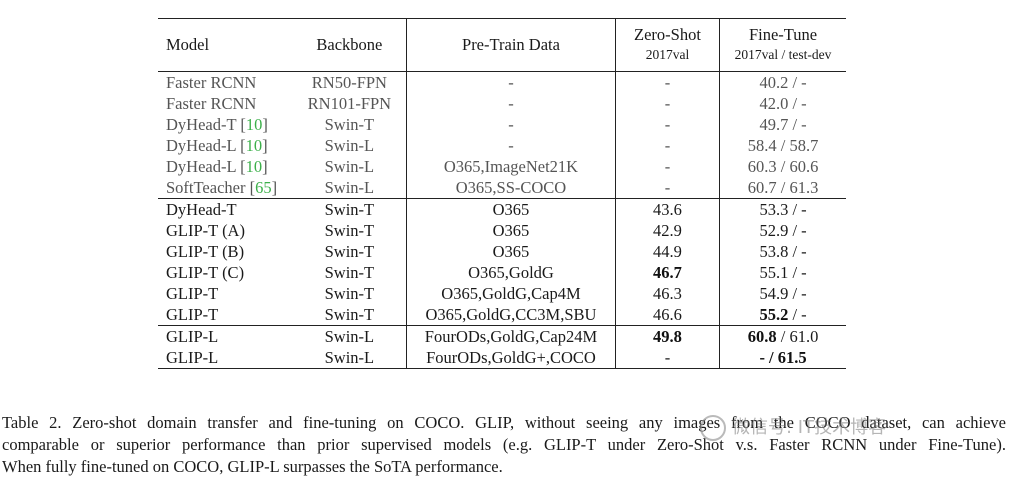  I want to click on best-finetune-test: 61.5, so click(792, 357).